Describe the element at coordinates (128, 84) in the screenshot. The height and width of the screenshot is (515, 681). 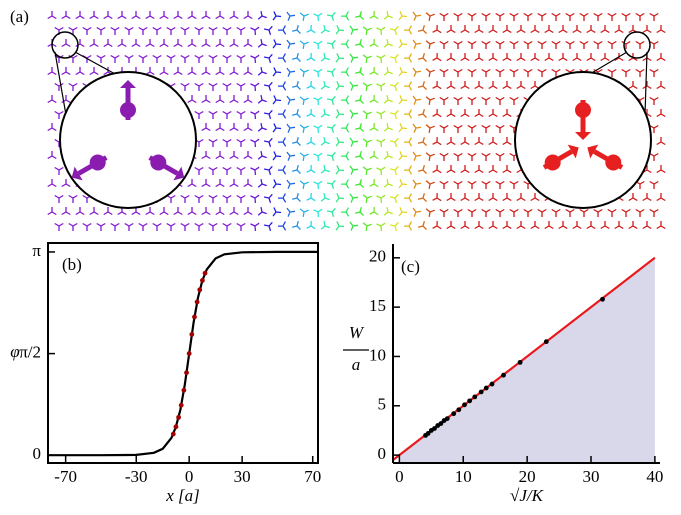
I see `spin-head` at that location.